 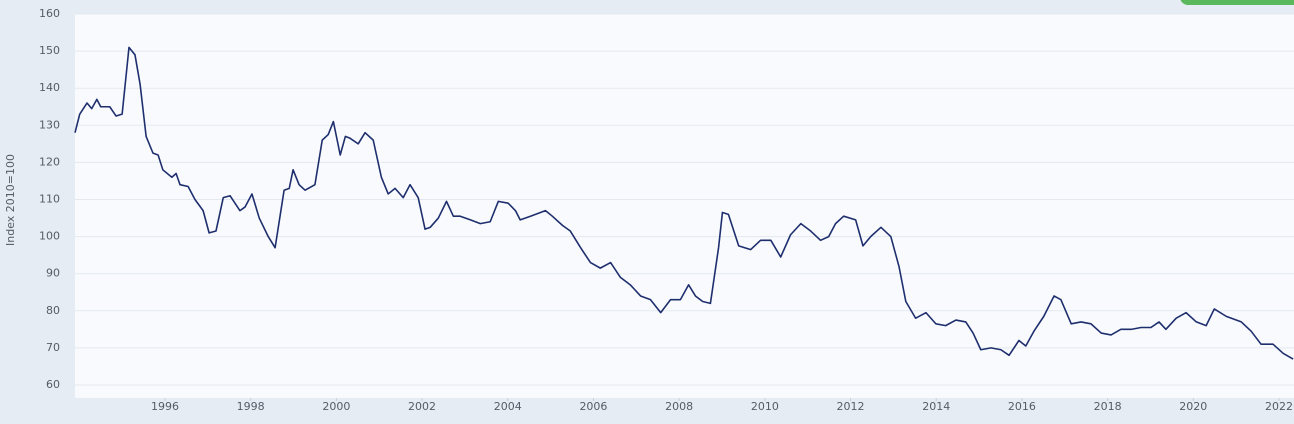 What do you see at coordinates (422, 406) in the screenshot?
I see `x-tick-label: 2002` at bounding box center [422, 406].